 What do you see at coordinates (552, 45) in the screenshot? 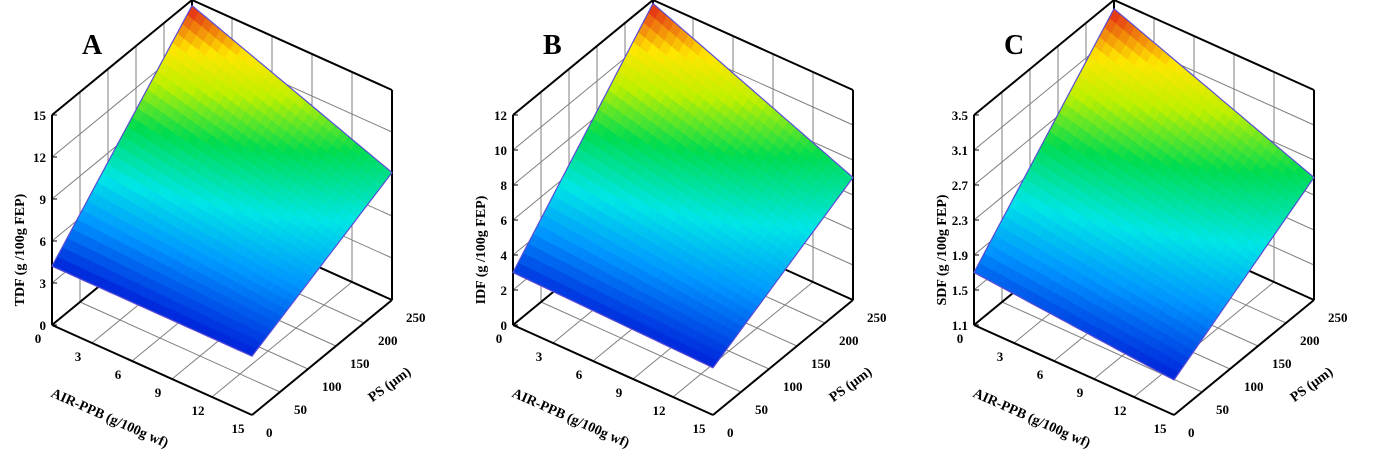
I see `panel-label: B` at bounding box center [552, 45].